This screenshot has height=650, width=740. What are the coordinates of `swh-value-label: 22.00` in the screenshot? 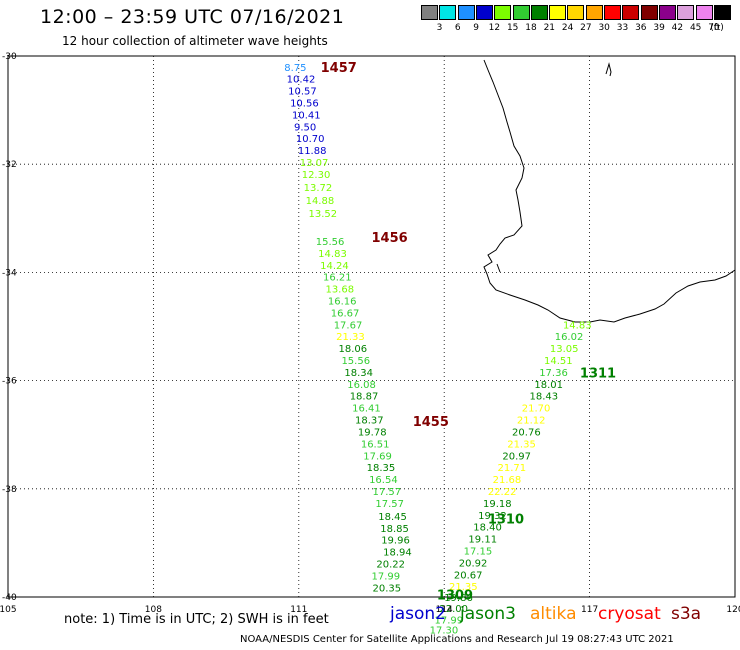 It's located at (453, 609).